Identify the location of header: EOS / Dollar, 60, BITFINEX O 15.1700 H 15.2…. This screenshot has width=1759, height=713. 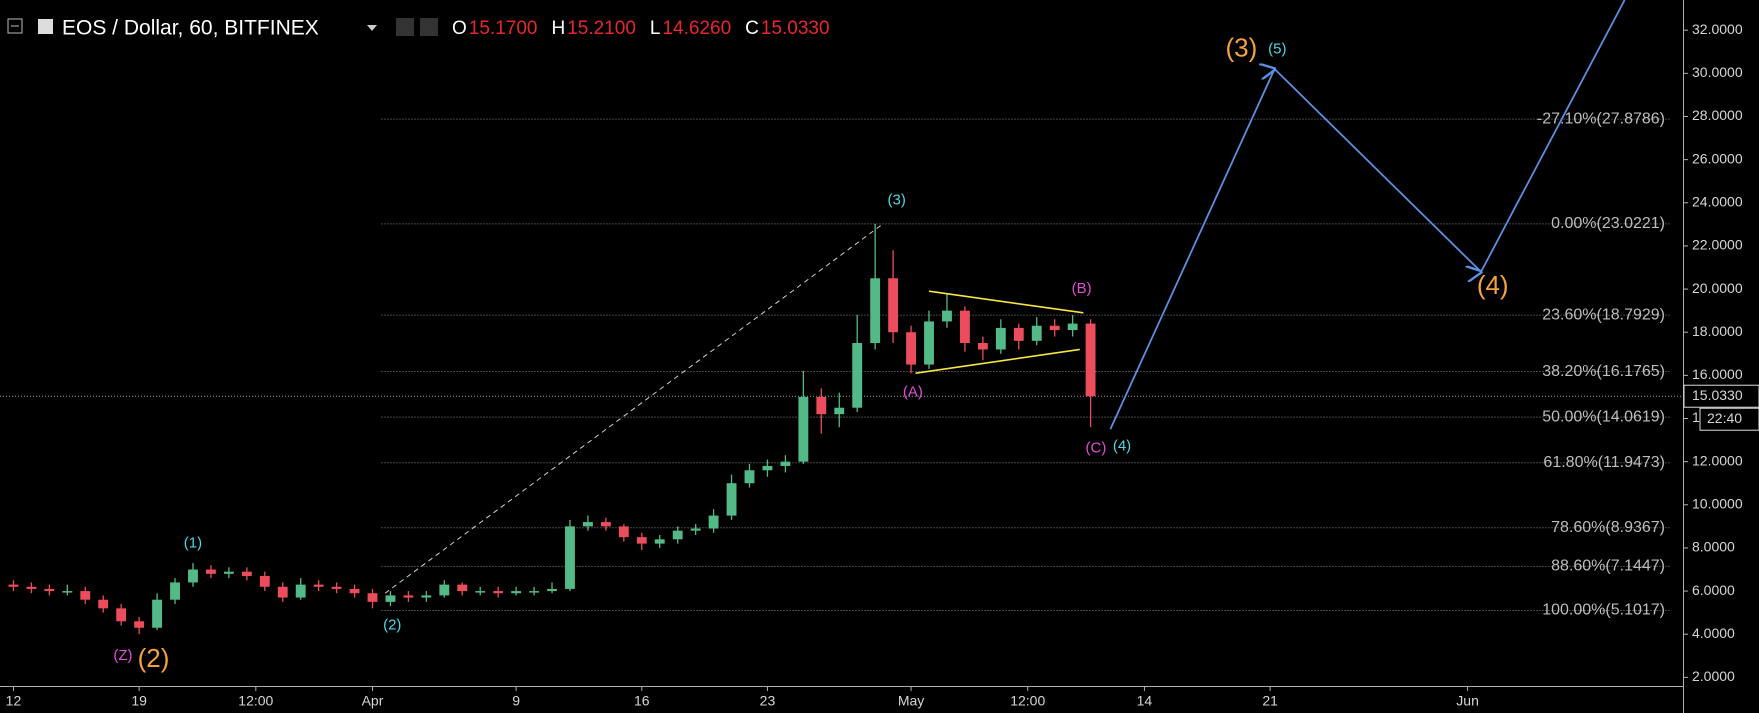
(418, 28).